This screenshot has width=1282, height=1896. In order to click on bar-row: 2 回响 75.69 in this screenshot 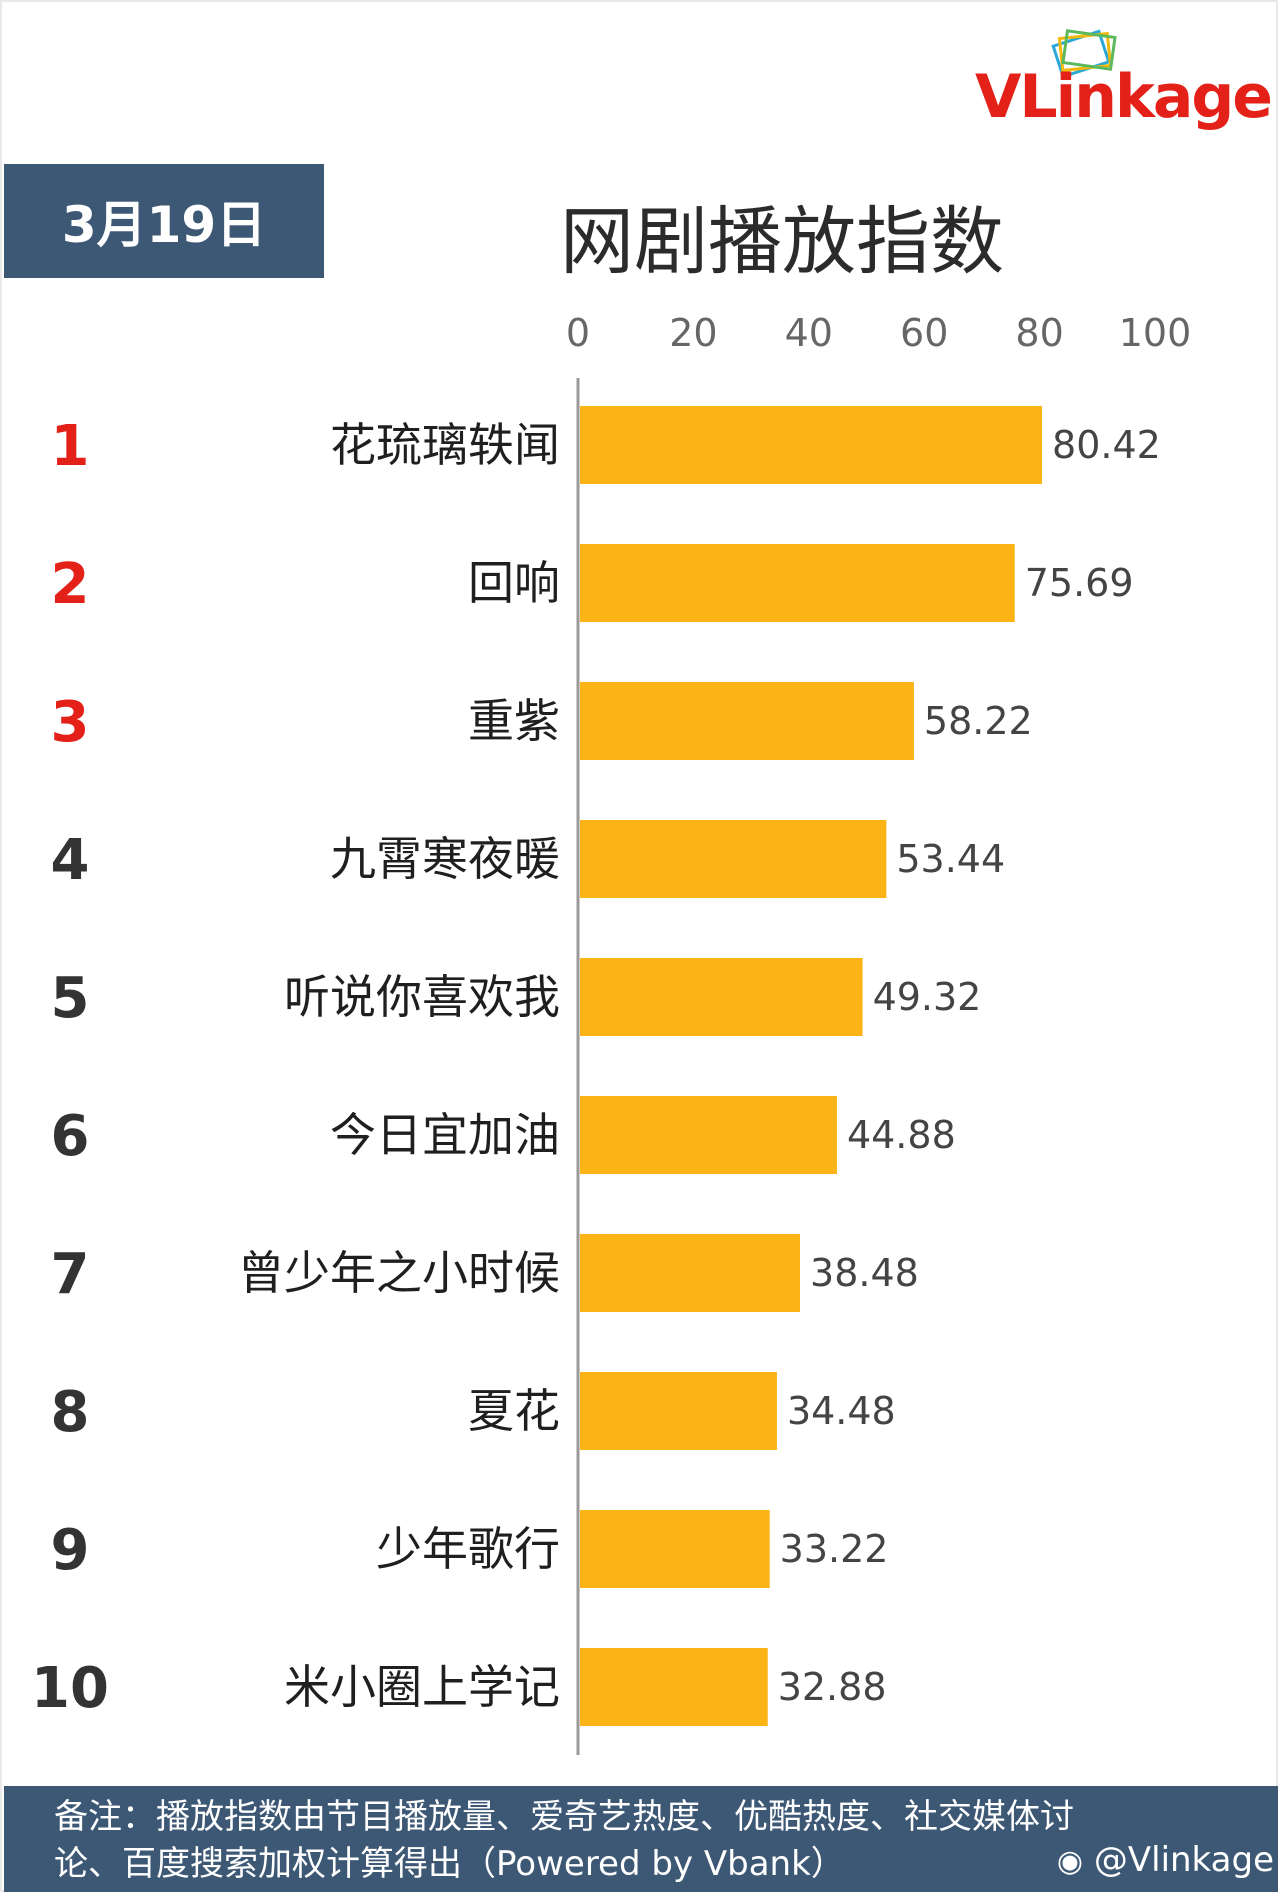, I will do `click(592, 583)`.